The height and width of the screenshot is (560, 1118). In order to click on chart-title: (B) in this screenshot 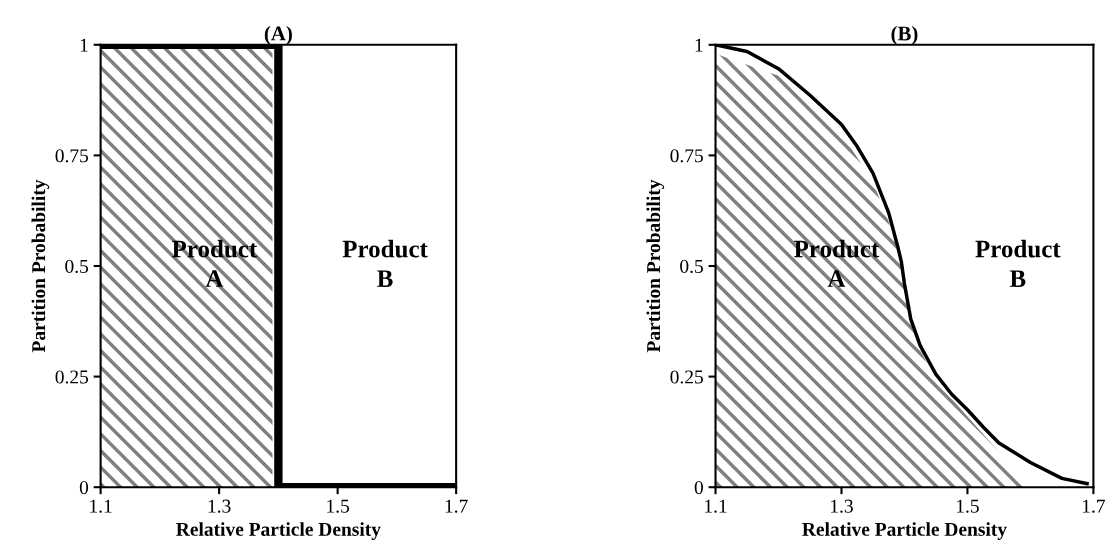, I will do `click(904, 35)`.